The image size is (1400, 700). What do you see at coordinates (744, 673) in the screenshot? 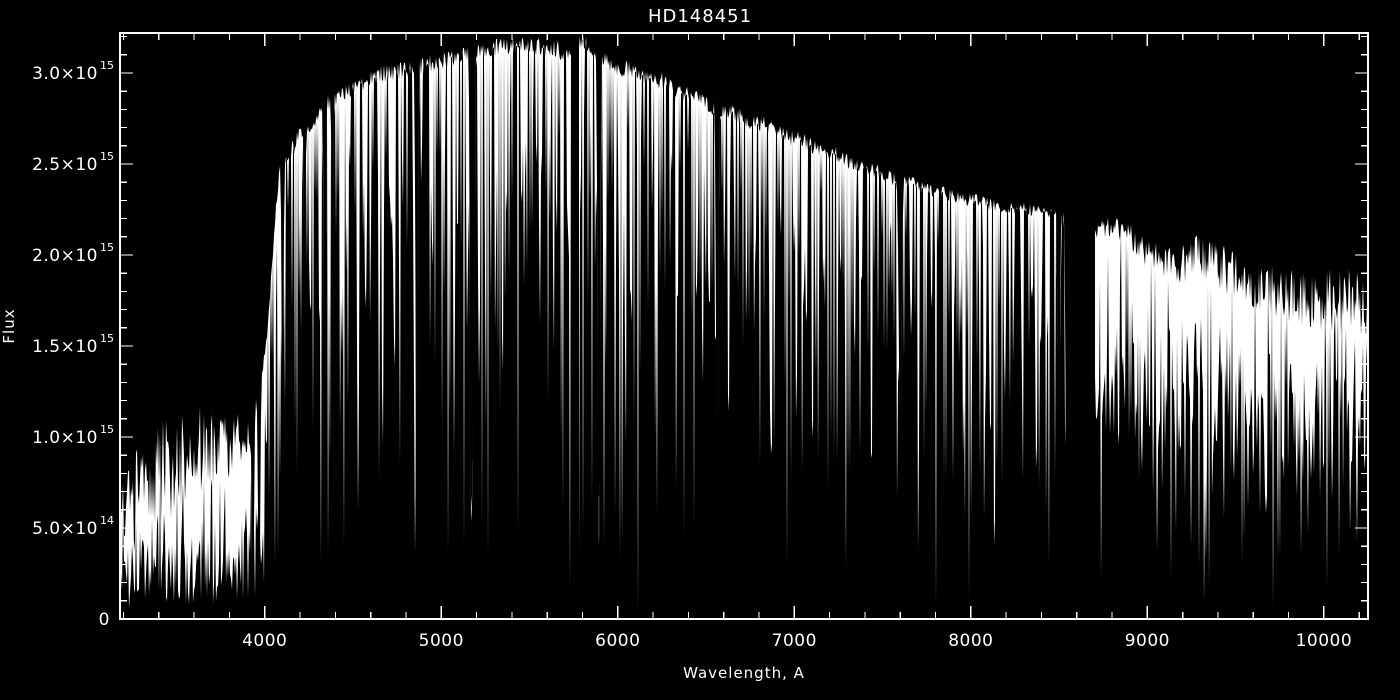
I see `x-axis-title: Wavelength, A` at bounding box center [744, 673].